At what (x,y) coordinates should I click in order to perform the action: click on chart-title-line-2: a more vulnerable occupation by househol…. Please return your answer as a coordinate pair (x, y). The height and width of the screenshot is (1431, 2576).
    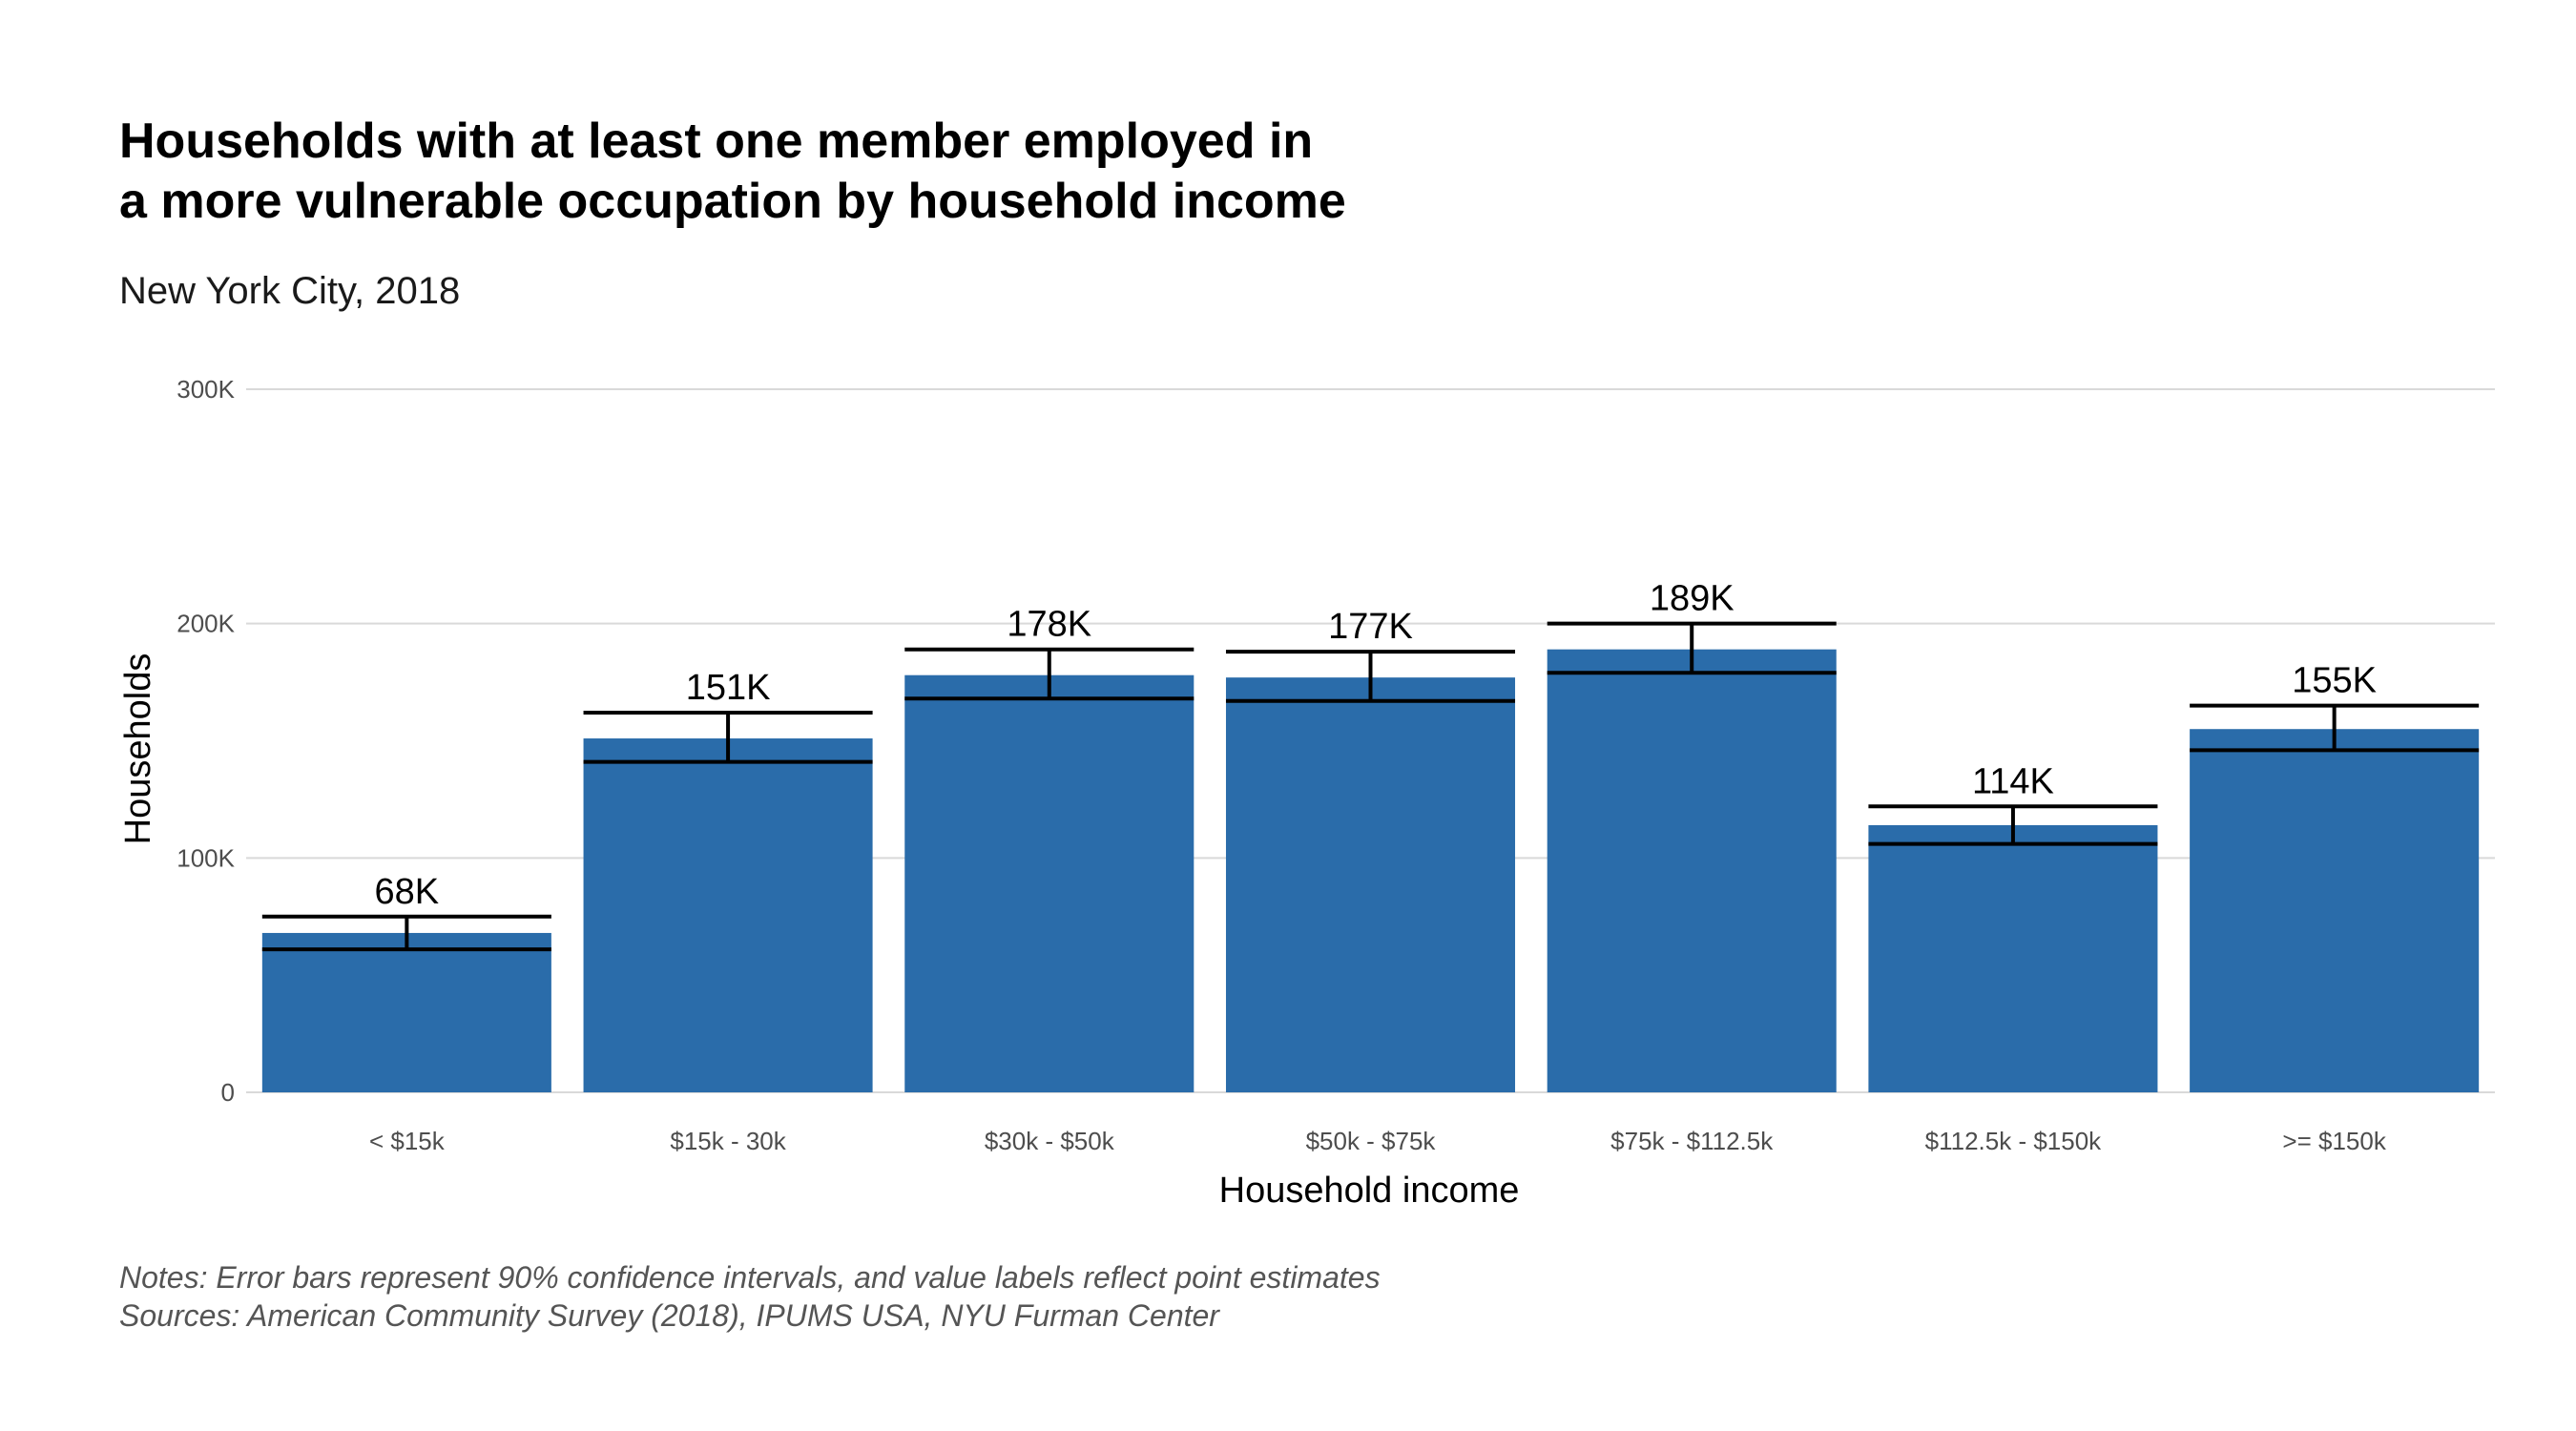
    Looking at the image, I should click on (732, 201).